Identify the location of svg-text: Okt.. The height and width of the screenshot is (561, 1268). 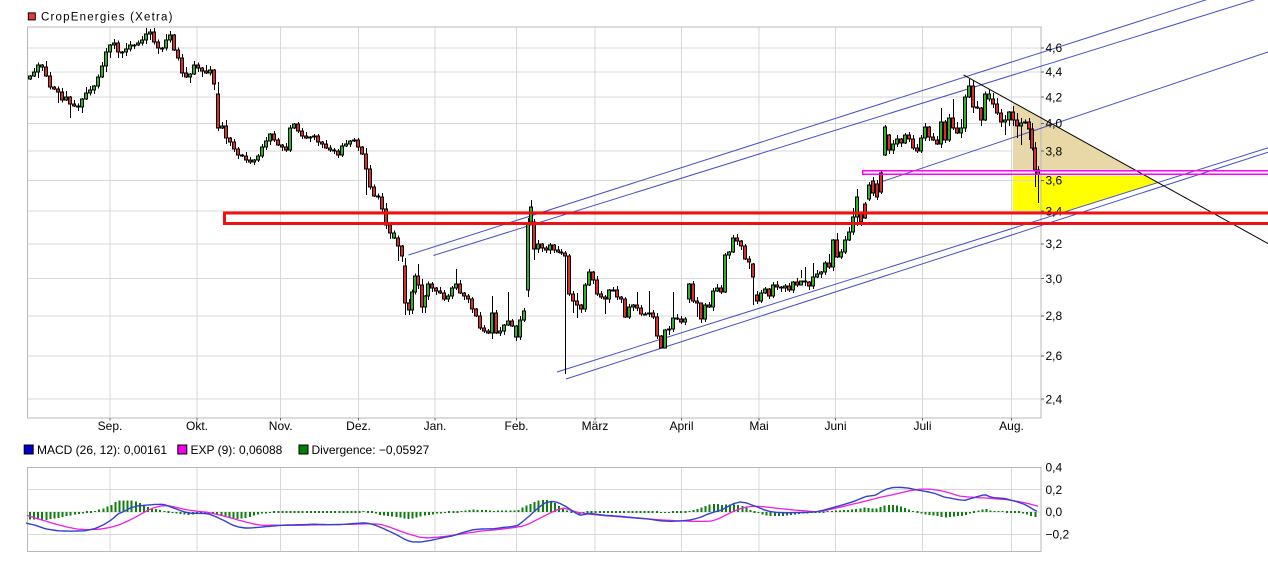
(197, 426).